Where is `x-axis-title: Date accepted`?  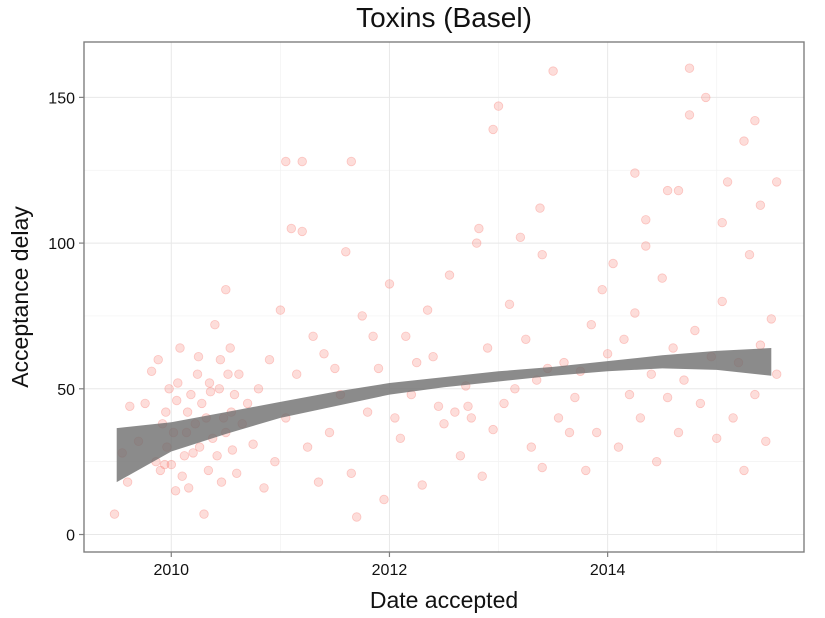 x-axis-title: Date accepted is located at coordinates (444, 600).